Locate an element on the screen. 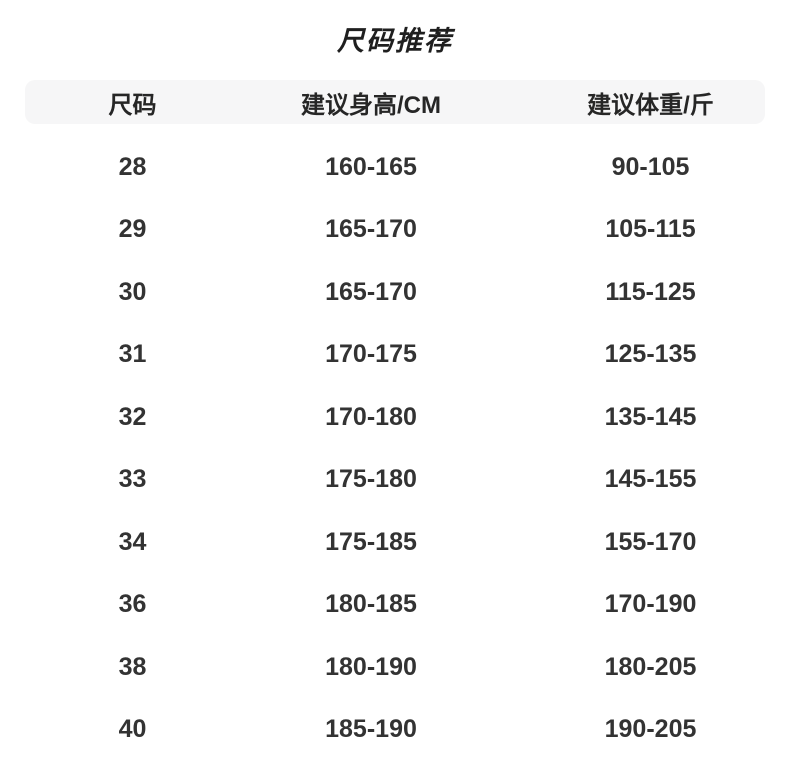 The image size is (790, 772). size-cell: 34 is located at coordinates (132, 541).